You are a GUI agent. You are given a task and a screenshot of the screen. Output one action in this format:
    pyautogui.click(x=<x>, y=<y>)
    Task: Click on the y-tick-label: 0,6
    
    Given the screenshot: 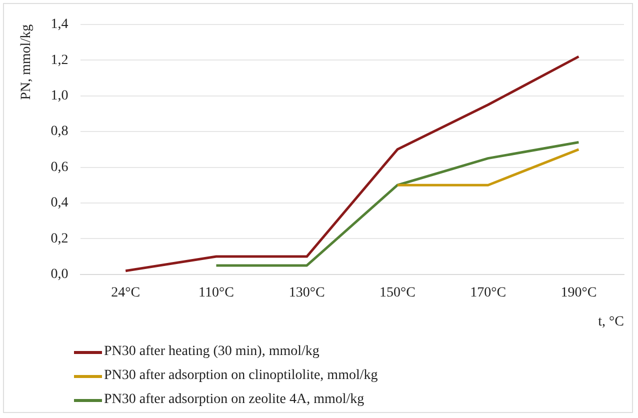 What is the action you would take?
    pyautogui.click(x=59, y=167)
    